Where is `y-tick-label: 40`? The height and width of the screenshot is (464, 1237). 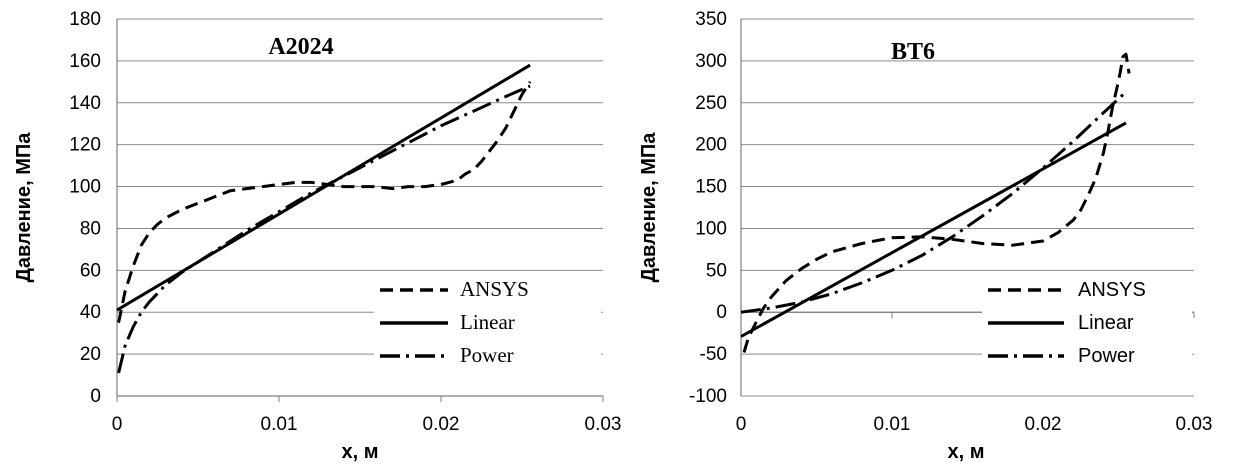
y-tick-label: 40 is located at coordinates (90, 312).